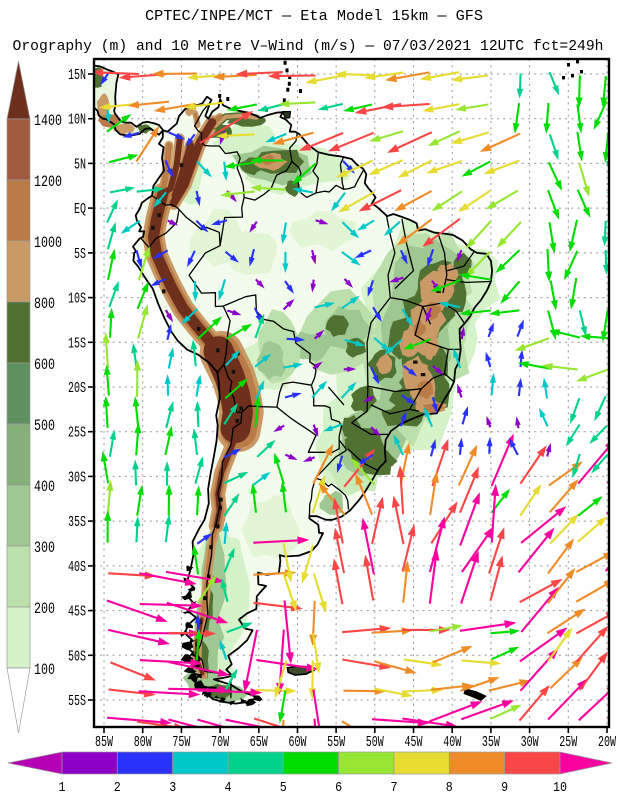  I want to click on svg-text: 65W, so click(259, 743).